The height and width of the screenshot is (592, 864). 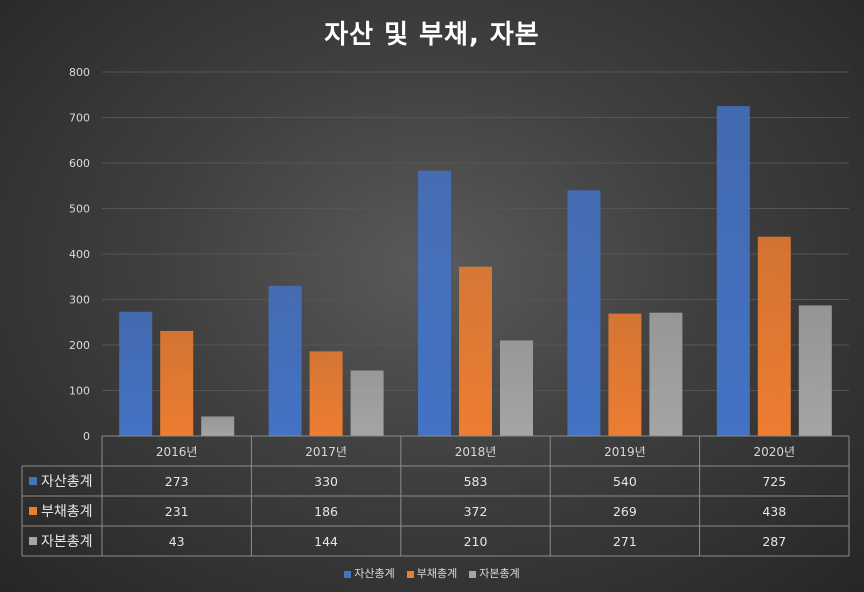 I want to click on legend-item: 자산총계, so click(x=369, y=573).